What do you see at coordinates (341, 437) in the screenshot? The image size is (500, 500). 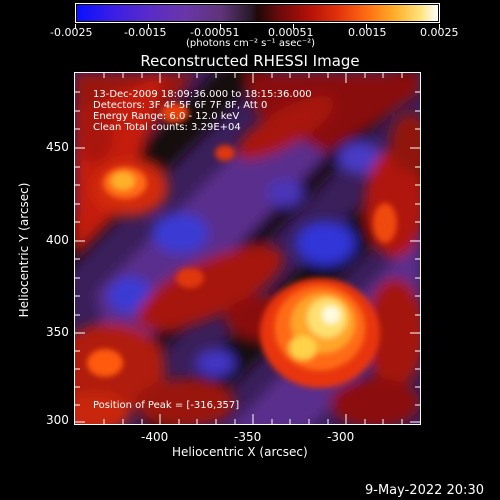 I see `x-tick-label: -300` at bounding box center [341, 437].